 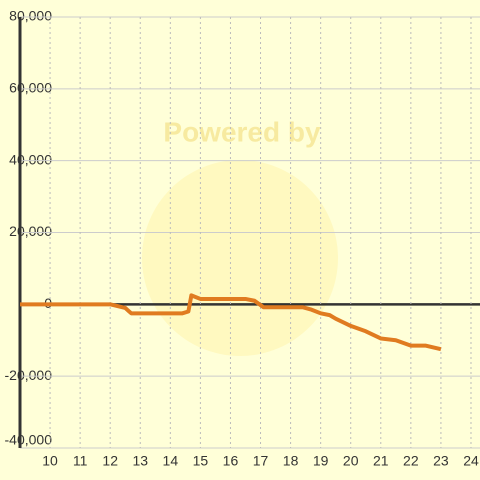 What do you see at coordinates (231, 322) in the screenshot?
I see `line` at bounding box center [231, 322].